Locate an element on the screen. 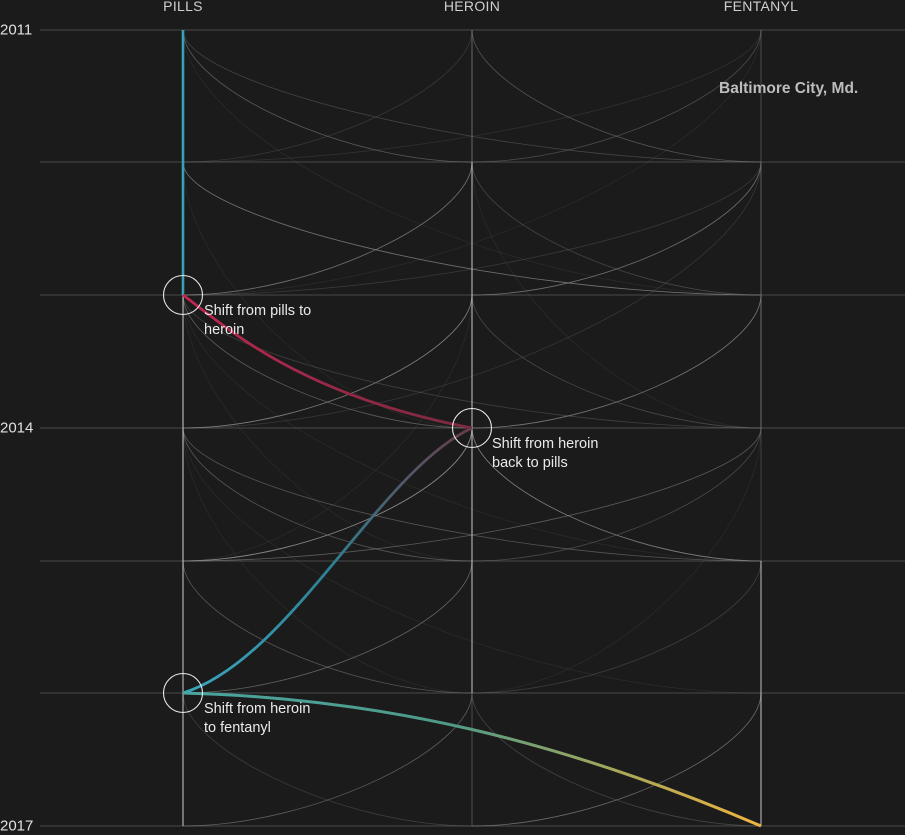 The width and height of the screenshot is (905, 835). year-label-2017: 2017 is located at coordinates (17, 826).